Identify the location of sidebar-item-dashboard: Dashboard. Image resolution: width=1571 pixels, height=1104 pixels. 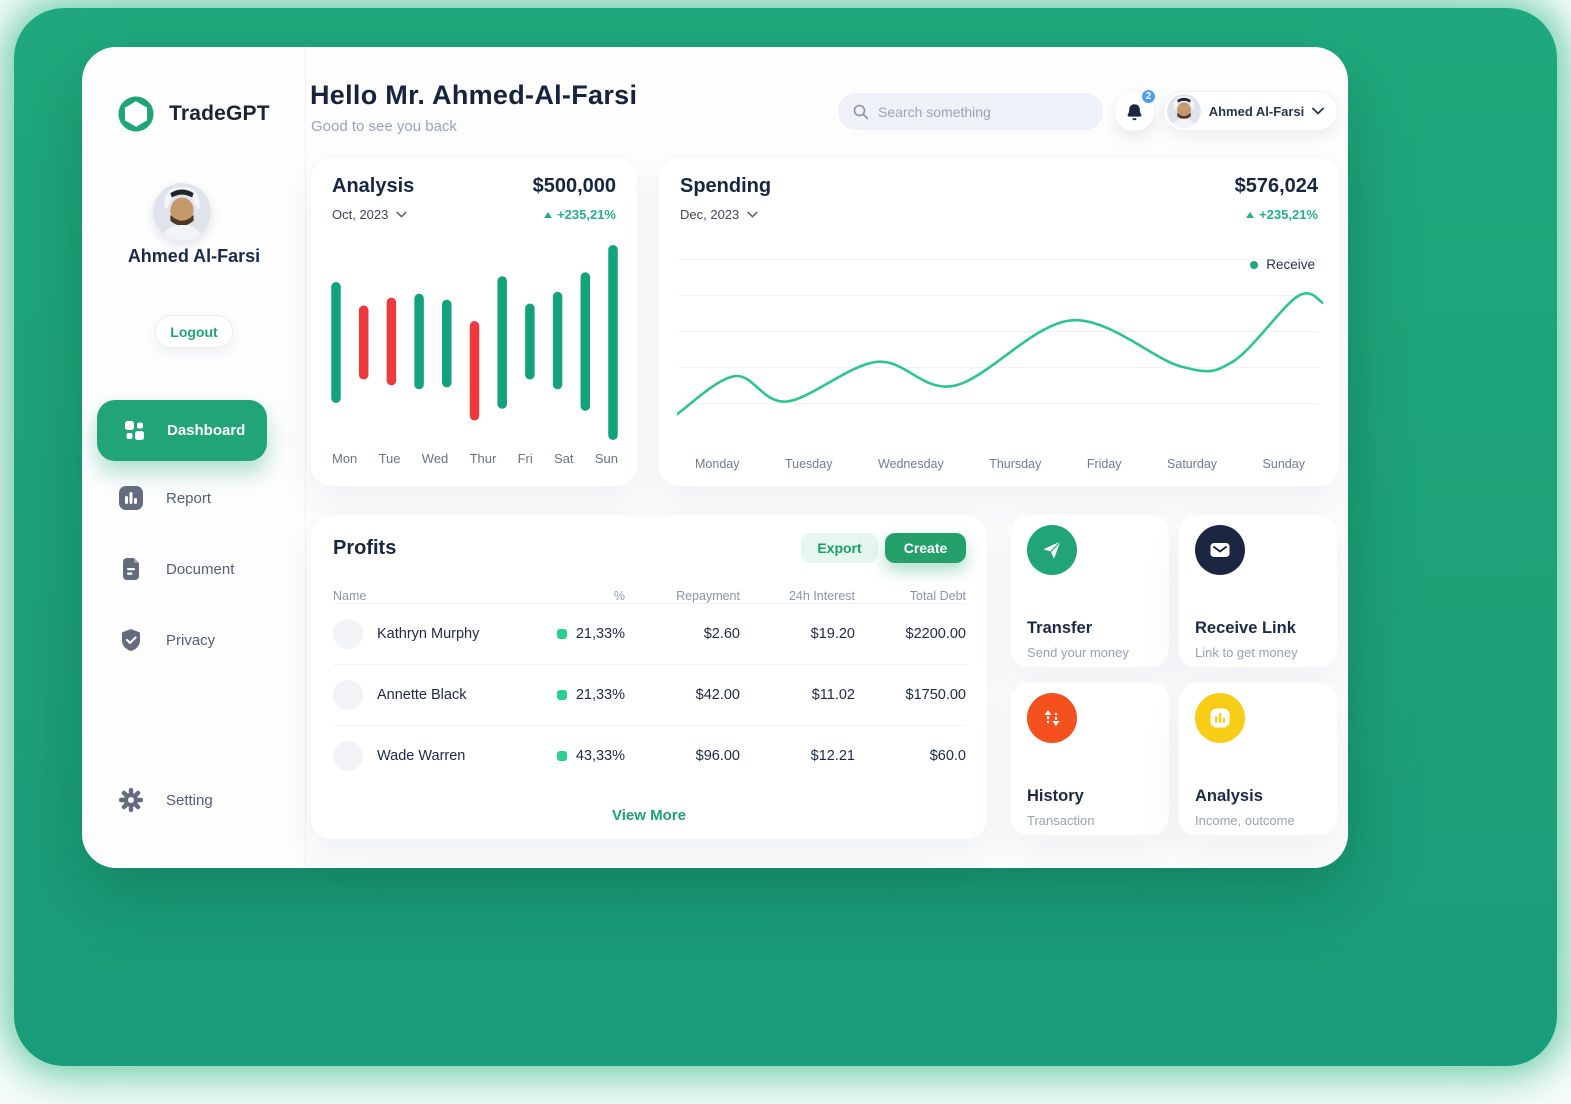
(182, 430).